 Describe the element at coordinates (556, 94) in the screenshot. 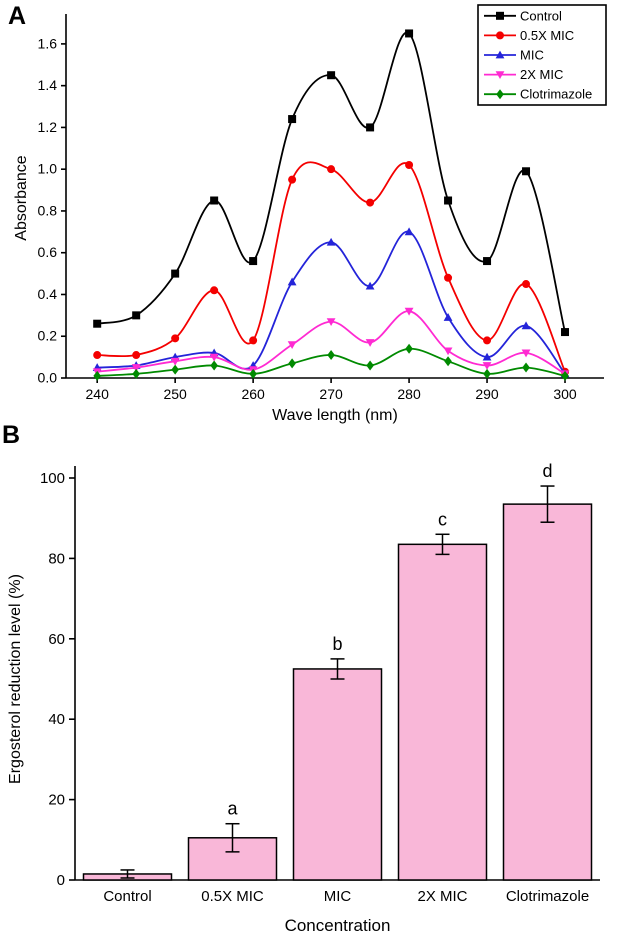

I see `legend-label: Clotrimazole` at that location.